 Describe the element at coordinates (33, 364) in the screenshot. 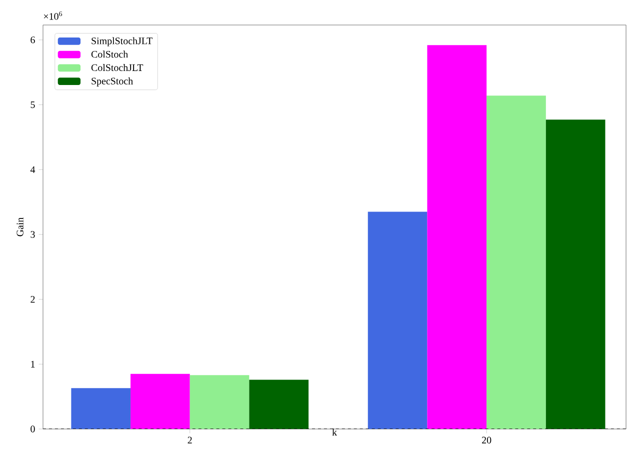

I see `y-tick-label: 1` at that location.